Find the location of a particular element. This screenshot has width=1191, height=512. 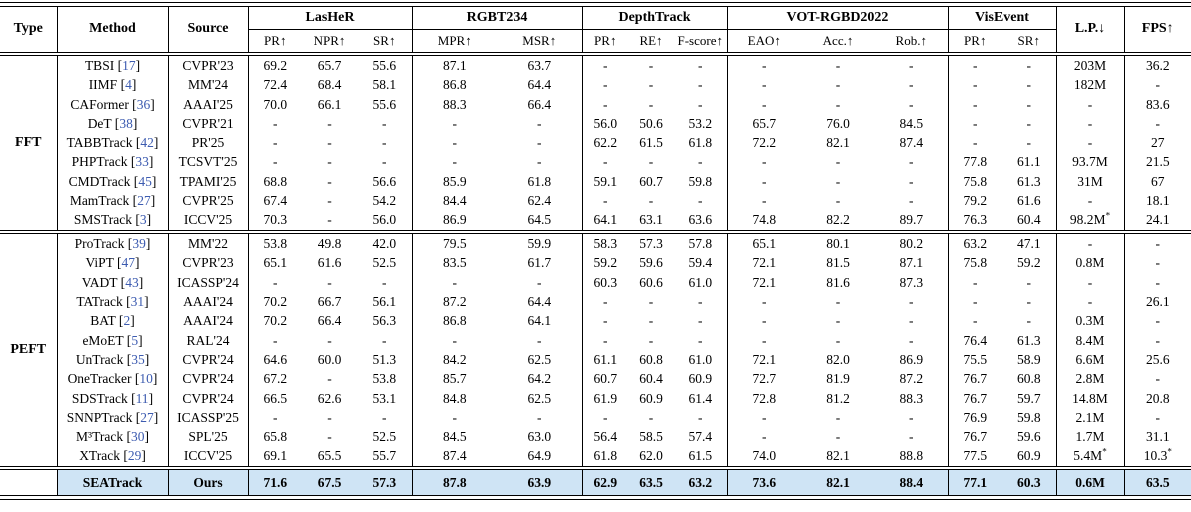

citation-link: 3 is located at coordinates (143, 220).